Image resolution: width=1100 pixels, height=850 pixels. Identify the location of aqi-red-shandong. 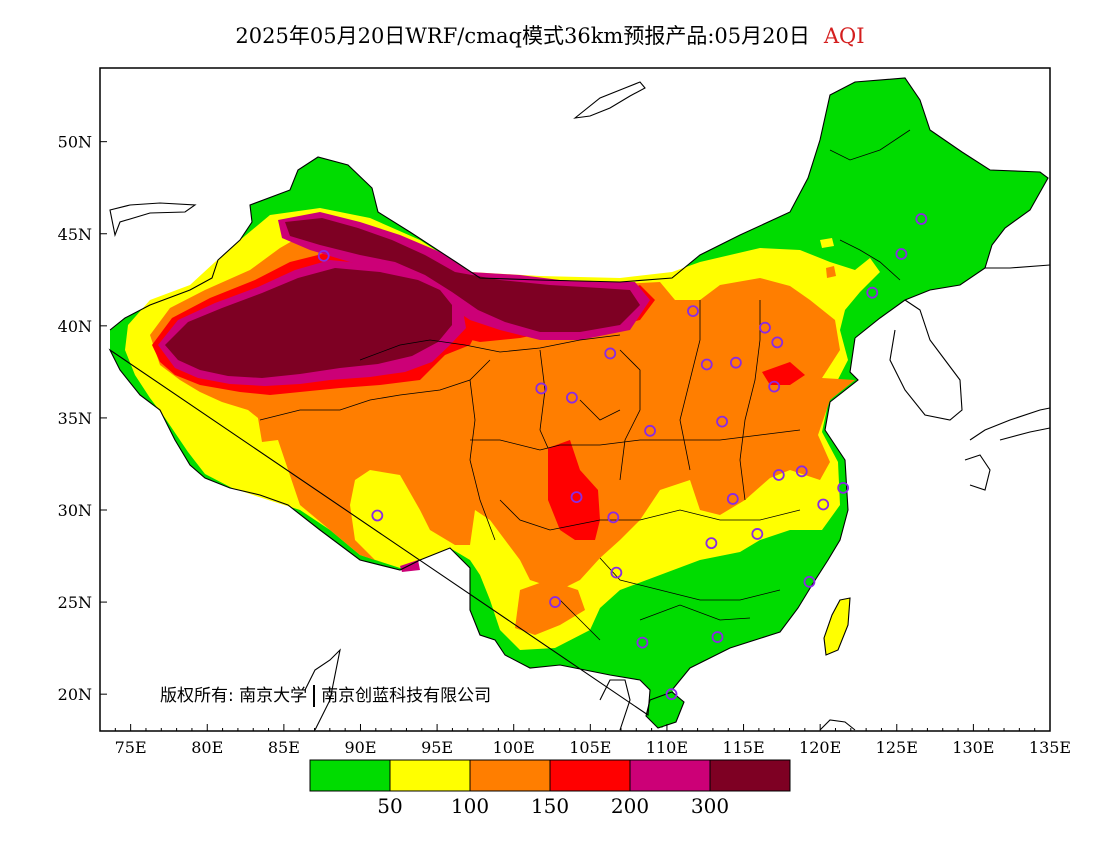
(783, 373).